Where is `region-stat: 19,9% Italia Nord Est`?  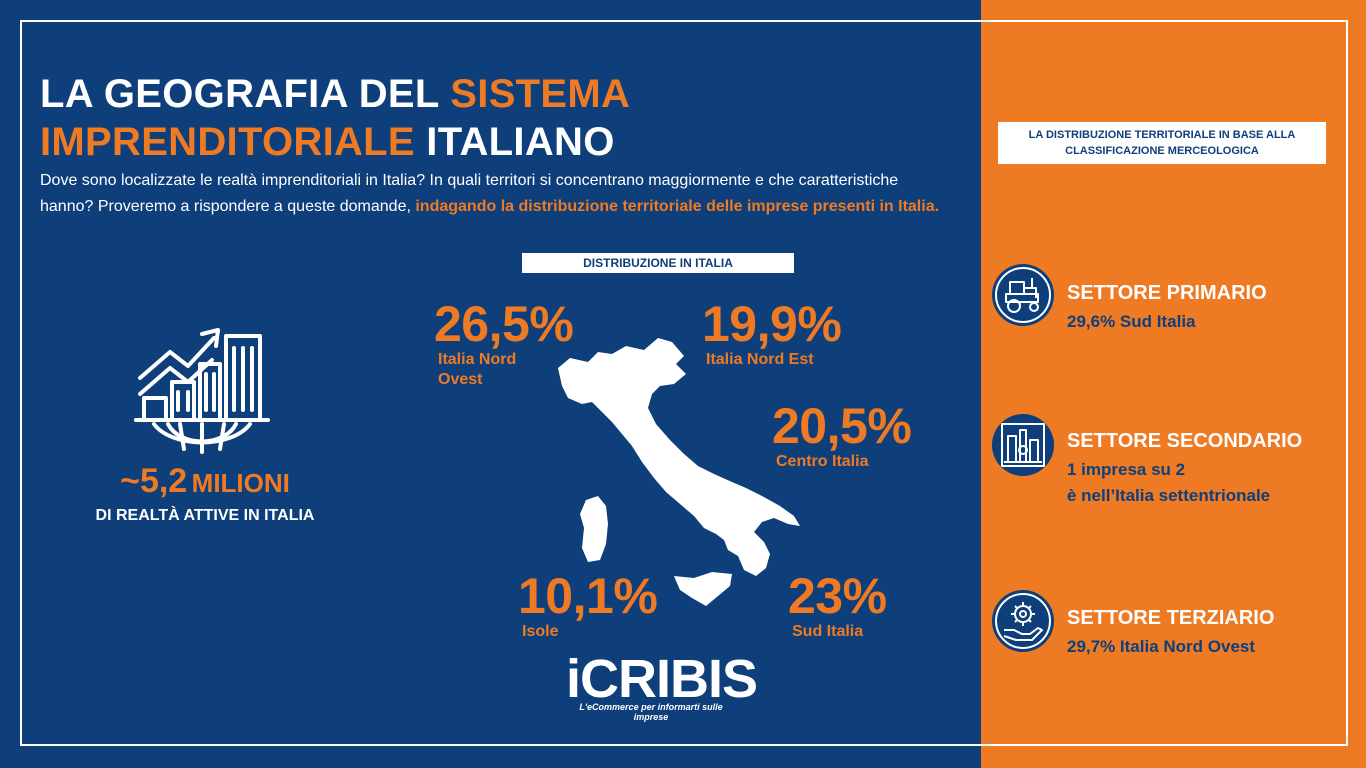
region-stat: 19,9% Italia Nord Est is located at coordinates (772, 333).